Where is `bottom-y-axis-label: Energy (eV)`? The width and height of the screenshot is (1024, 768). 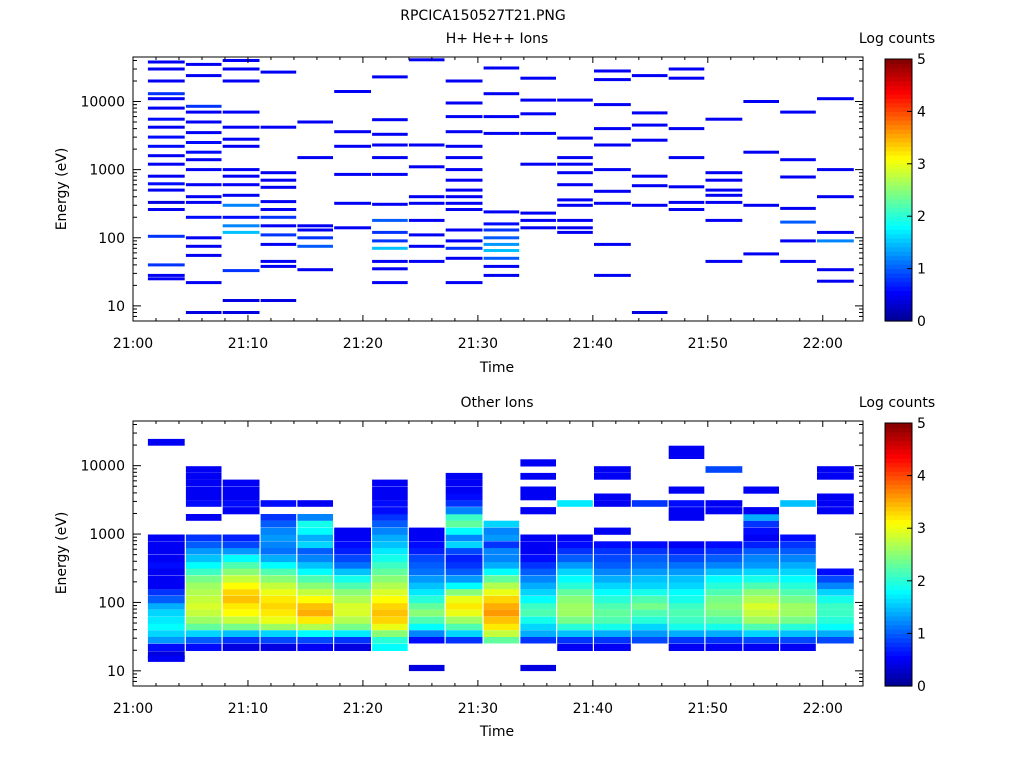 bottom-y-axis-label: Energy (eV) is located at coordinates (62, 553).